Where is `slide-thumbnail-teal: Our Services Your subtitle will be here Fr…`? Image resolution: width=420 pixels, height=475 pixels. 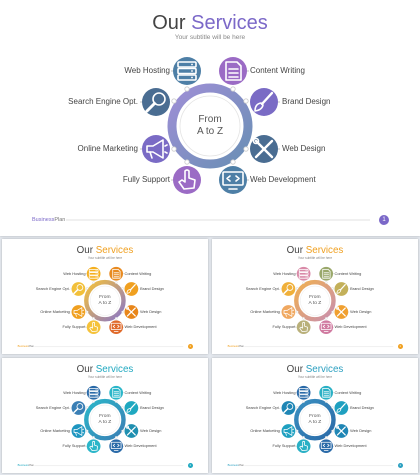
slide-thumbnail-teal: Our Services Your subtitle will be here Fr… is located at coordinates (105, 415).